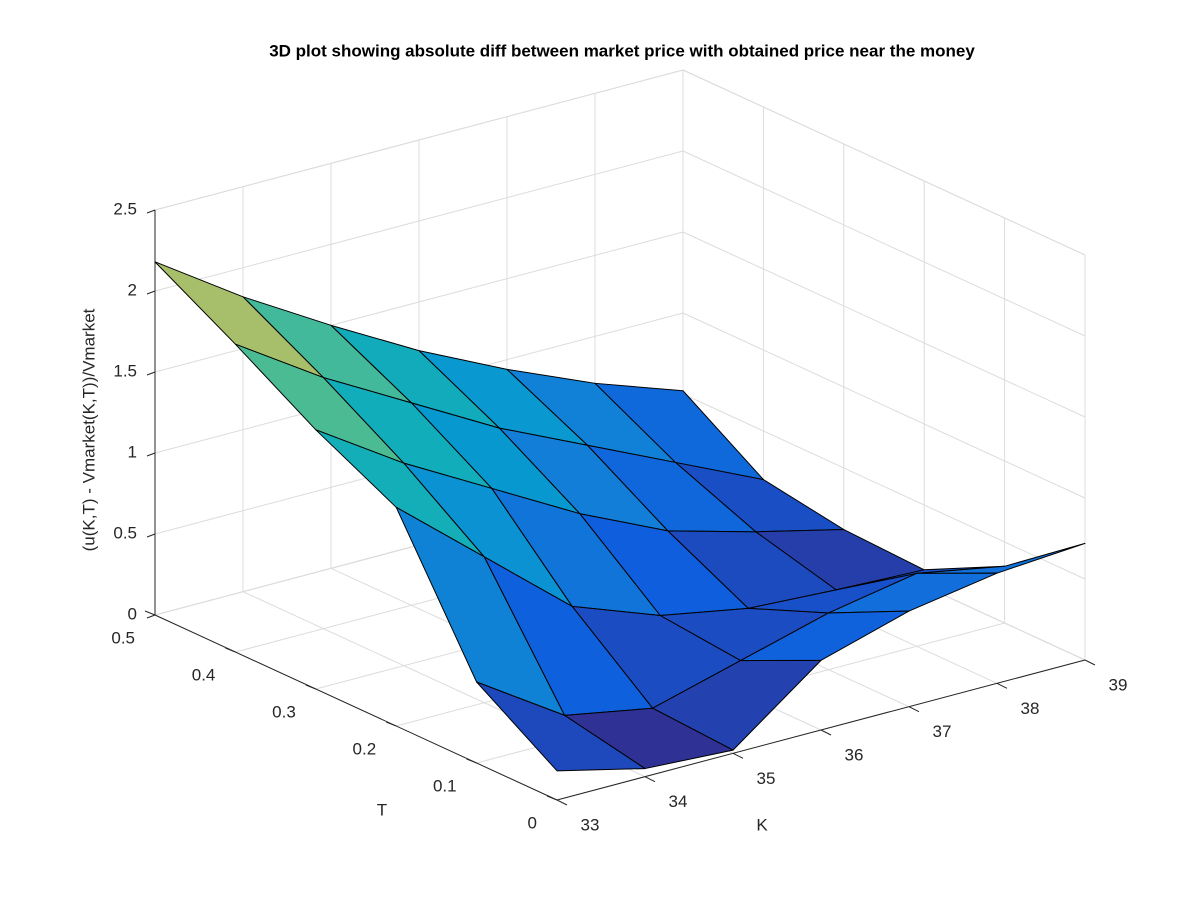 Image resolution: width=1200 pixels, height=900 pixels. Describe the element at coordinates (132, 289) in the screenshot. I see `z-tick-label: 2` at that location.